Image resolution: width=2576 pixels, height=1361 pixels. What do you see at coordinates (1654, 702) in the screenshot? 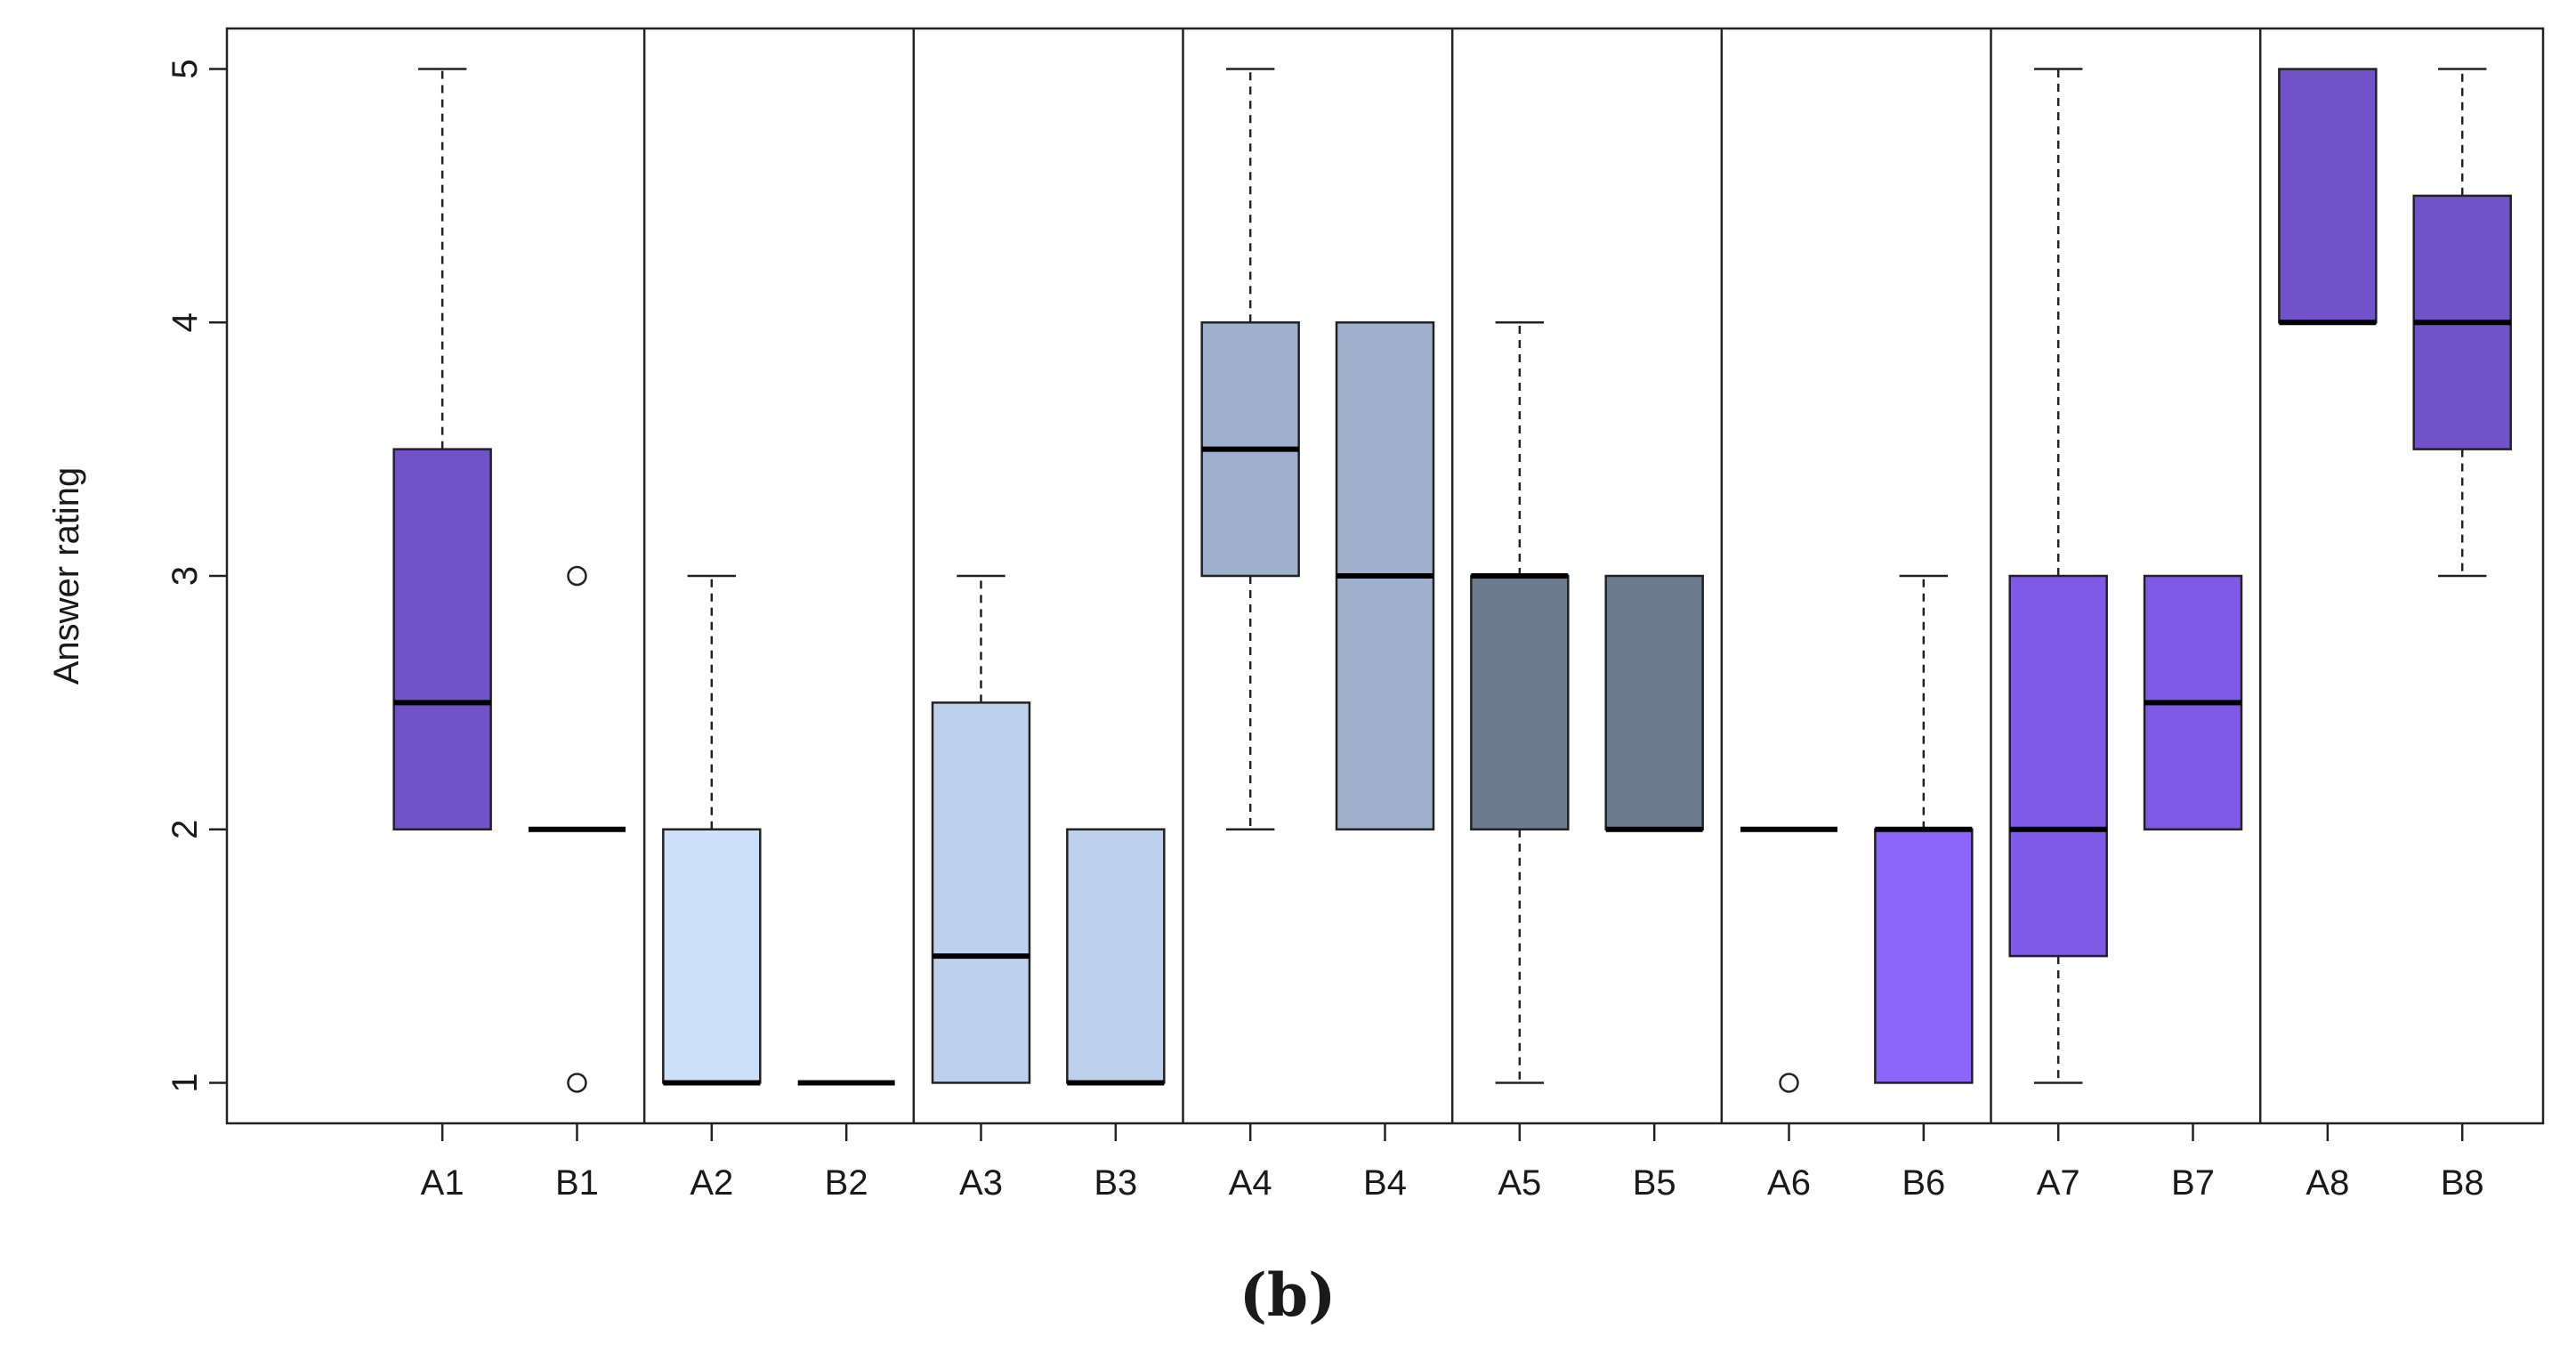
I see `box-b5` at bounding box center [1654, 702].